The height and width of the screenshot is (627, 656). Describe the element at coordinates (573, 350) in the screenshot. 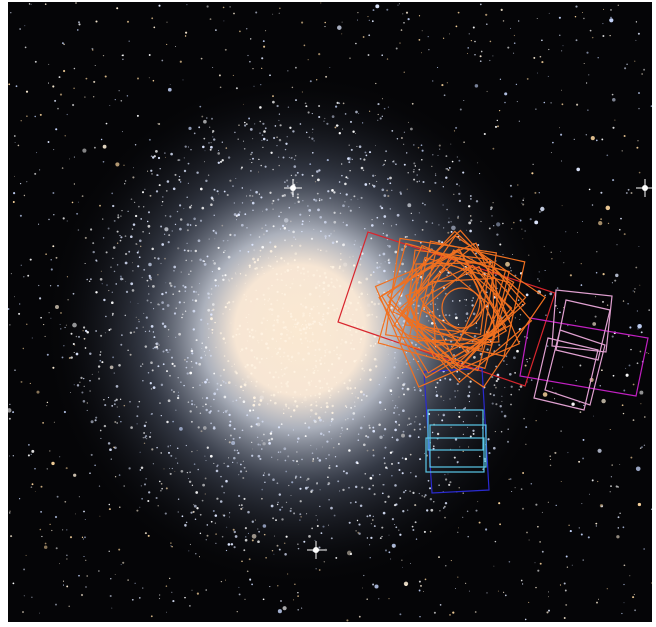

I see `pink-footprints` at that location.